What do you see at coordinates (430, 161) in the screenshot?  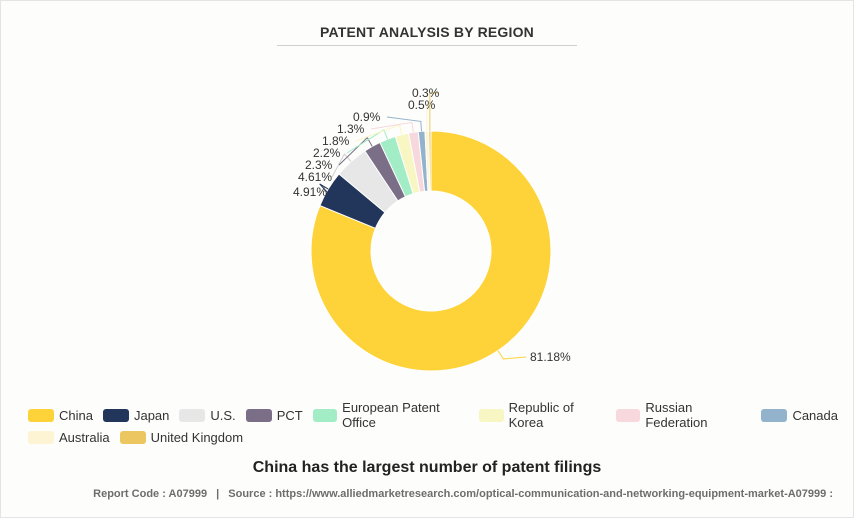 I see `slice-united-kingdom` at bounding box center [430, 161].